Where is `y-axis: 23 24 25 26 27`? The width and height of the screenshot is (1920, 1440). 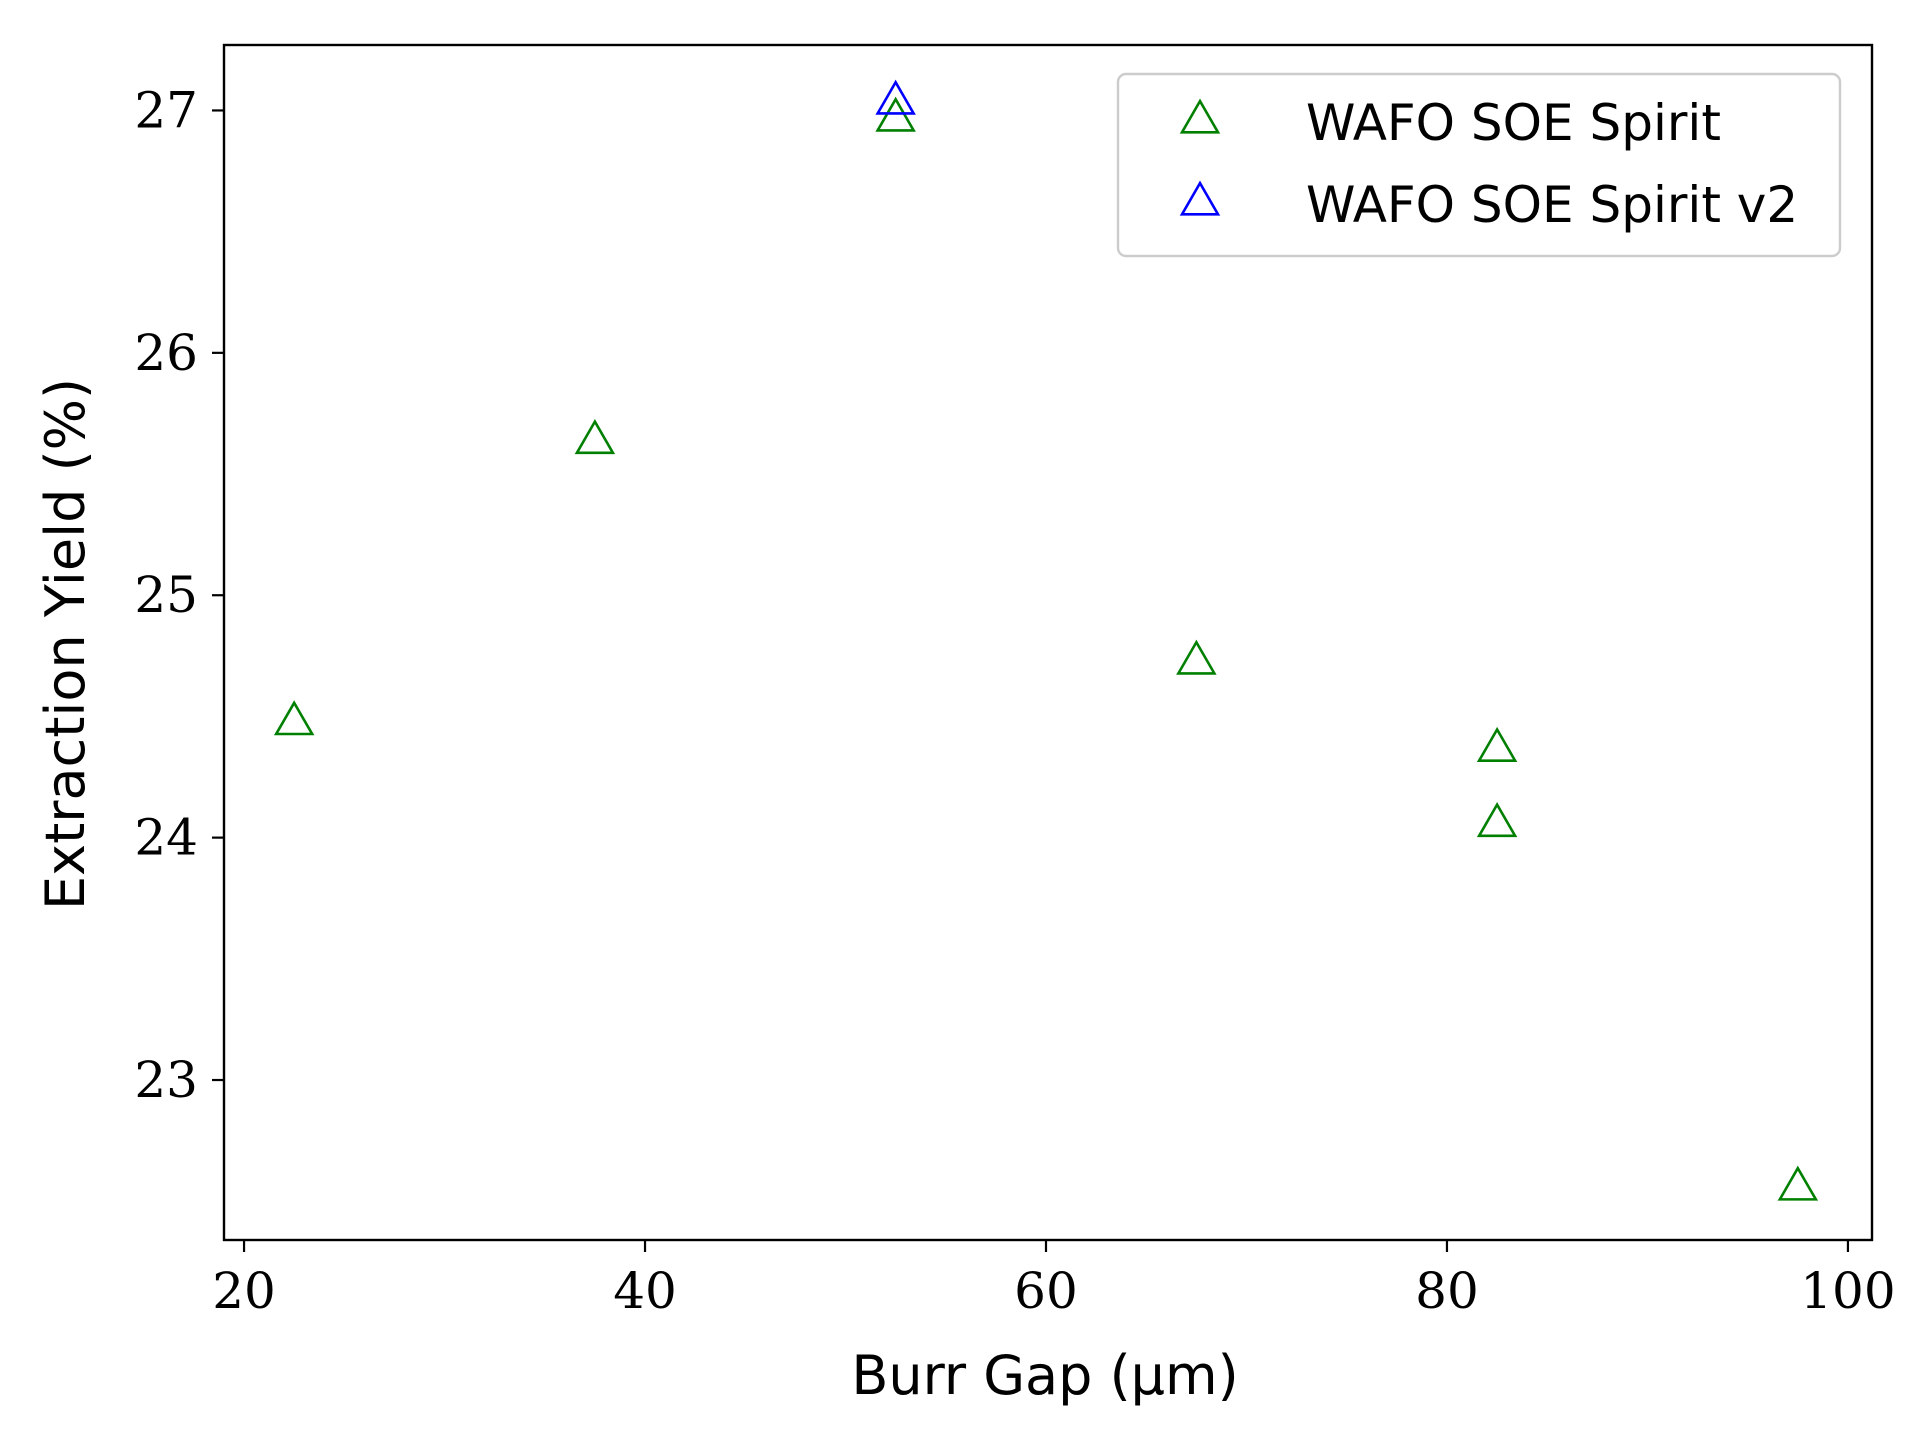
y-axis: 23 24 25 26 27 is located at coordinates (179, 595).